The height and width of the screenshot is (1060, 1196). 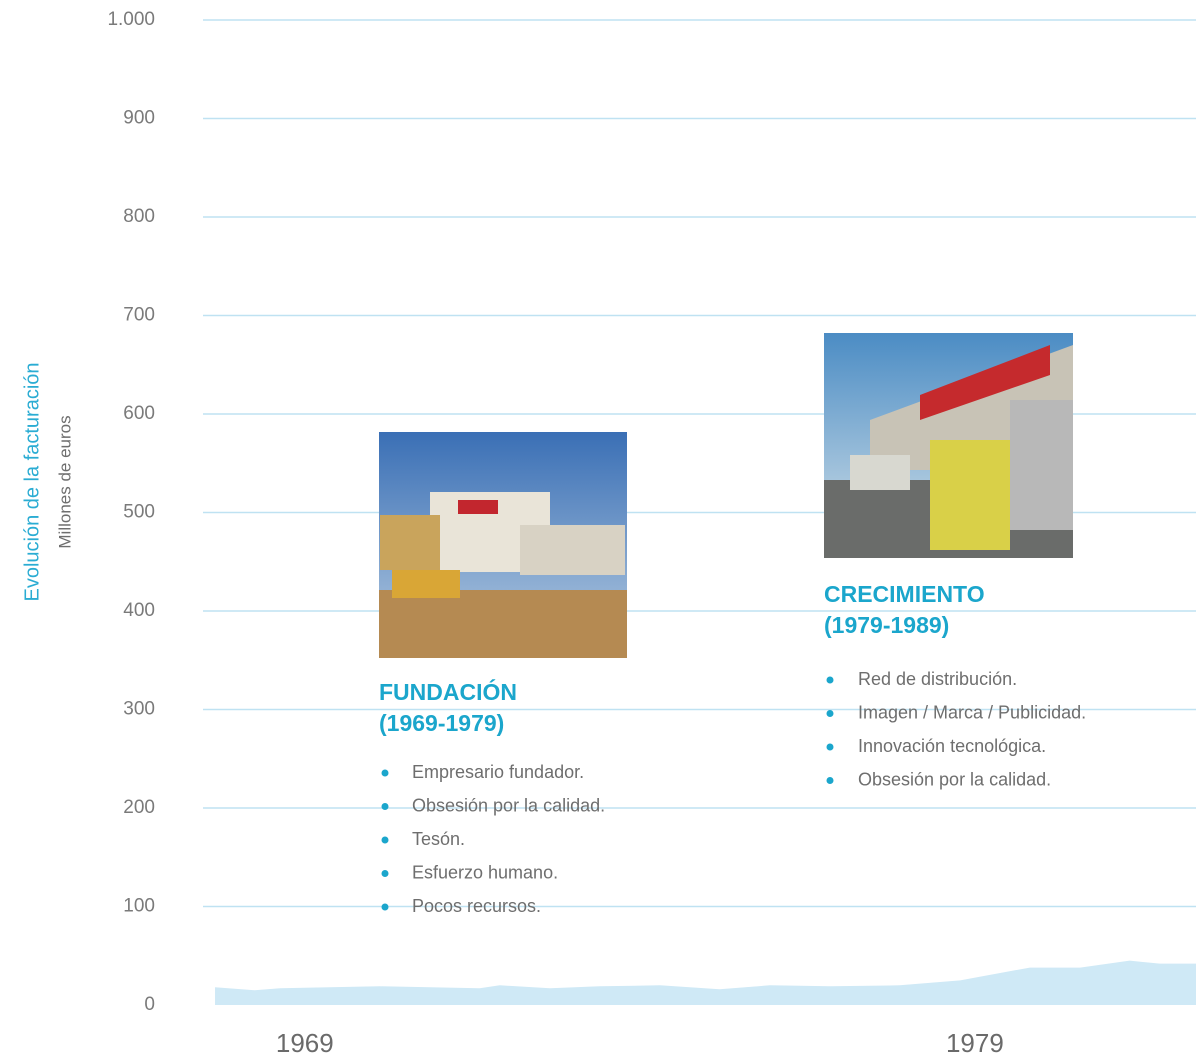 I want to click on annotation-item: Esfuerzo humano., so click(x=485, y=872).